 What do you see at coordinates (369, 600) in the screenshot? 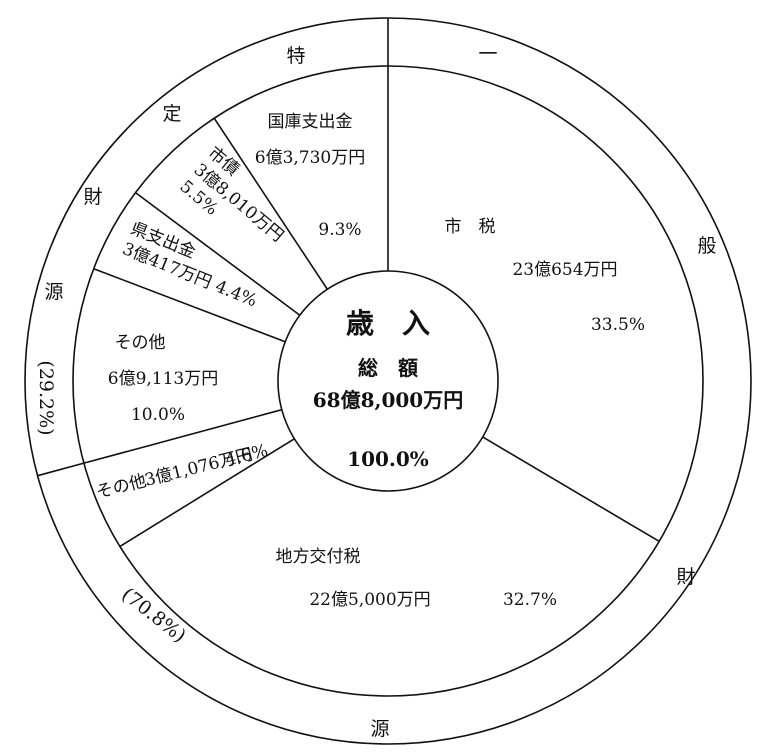
I see `slice-value-chiho-kofuzei: 22億5,000万円` at bounding box center [369, 600].